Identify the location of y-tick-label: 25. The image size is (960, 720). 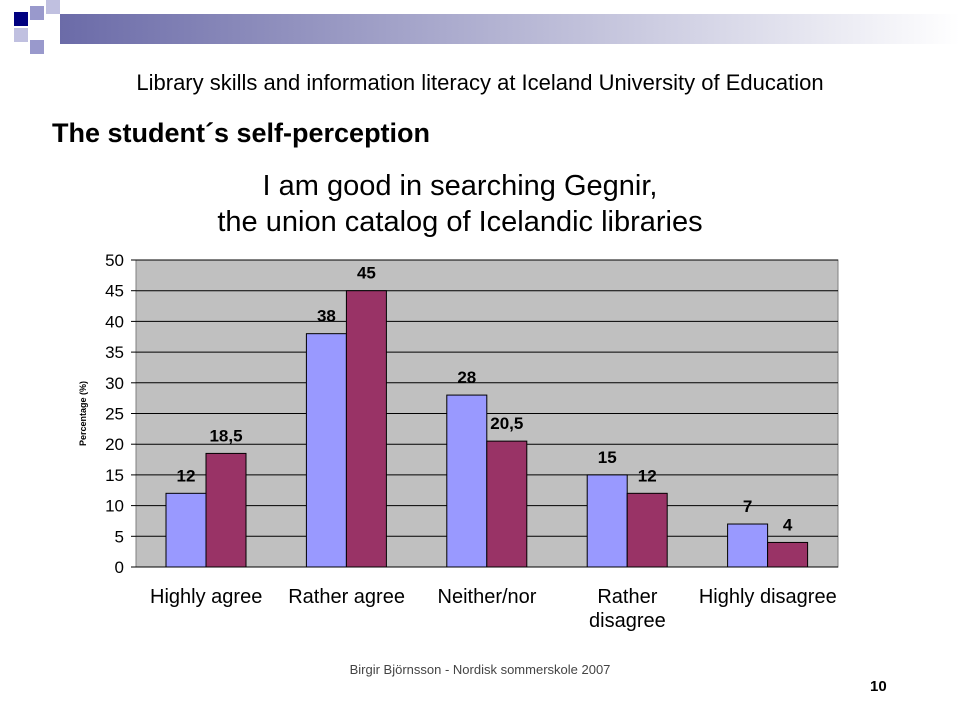
(114, 414).